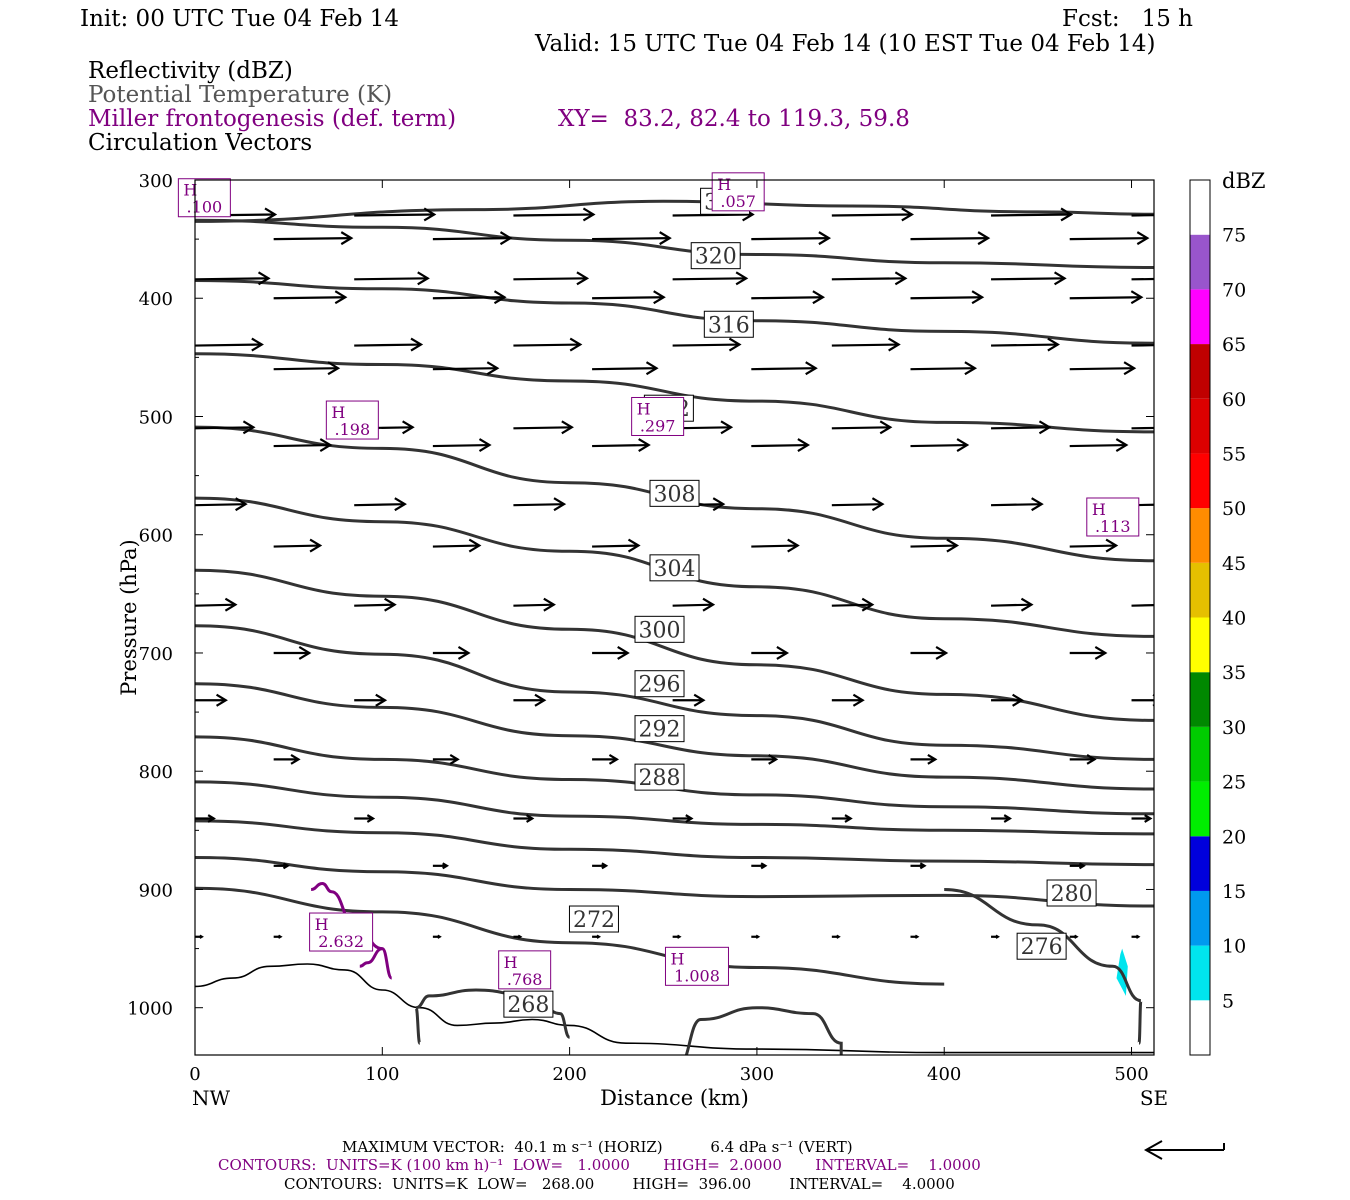 The width and height of the screenshot is (1350, 1200). What do you see at coordinates (1127, 19) in the screenshot?
I see `forecast-hour: Fcst: 15 h` at bounding box center [1127, 19].